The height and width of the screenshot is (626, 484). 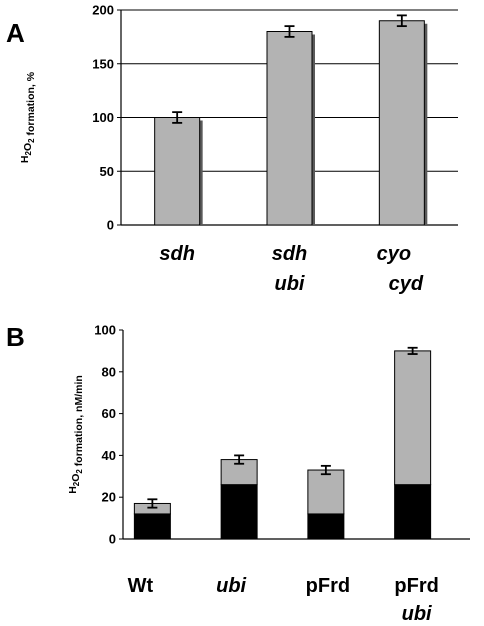 What do you see at coordinates (76, 434) in the screenshot?
I see `panel-b-y-axis-label: H2O2 formation, nM/min` at bounding box center [76, 434].